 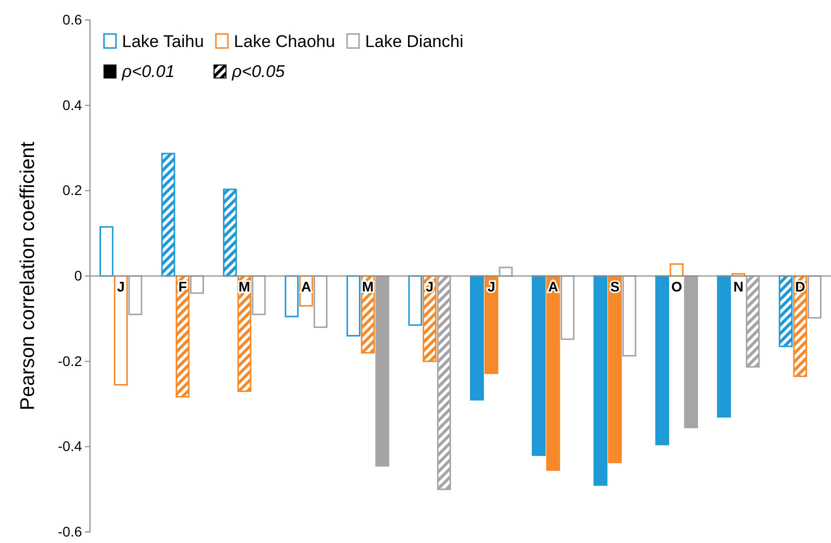 I want to click on x-tick-label: N, so click(x=738, y=286).